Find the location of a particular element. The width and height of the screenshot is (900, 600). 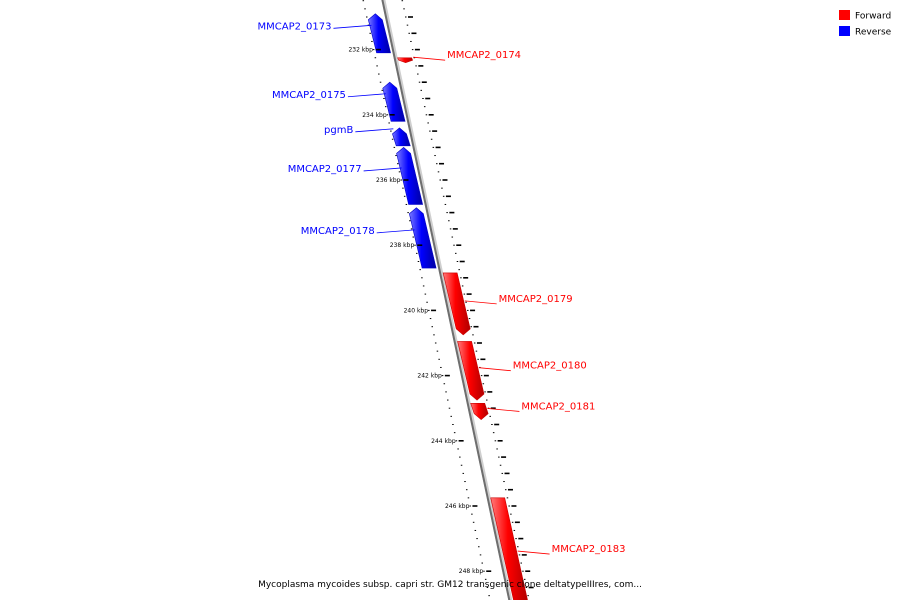

kbp-label: 246 kbp is located at coordinates (457, 506).